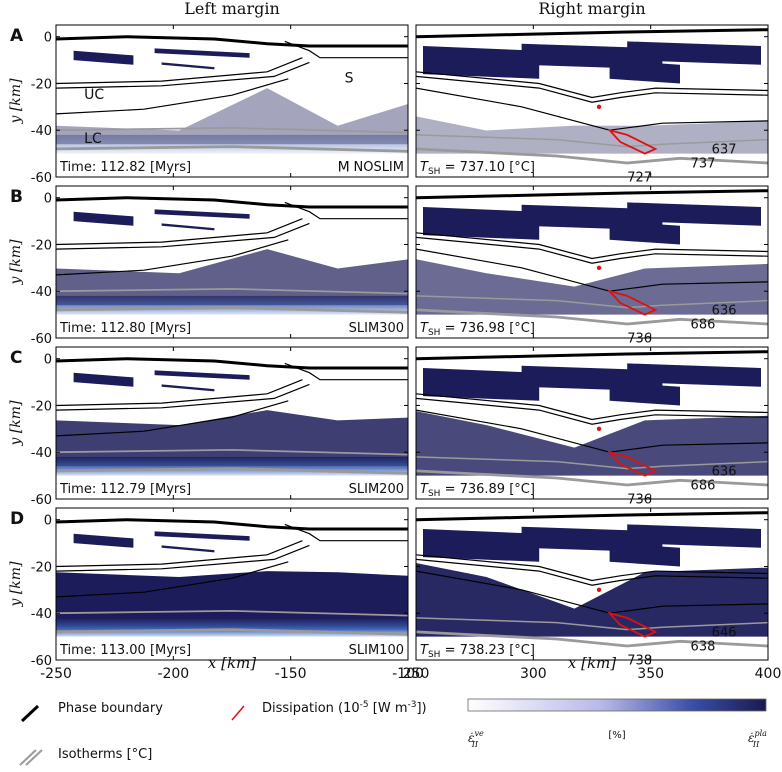 The image size is (782, 772). Describe the element at coordinates (639, 178) in the screenshot. I see `isotherm-value-label: 727` at that location.